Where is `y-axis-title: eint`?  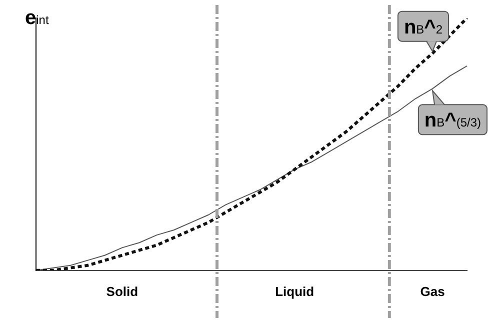
y-axis-title: eint is located at coordinates (37, 18).